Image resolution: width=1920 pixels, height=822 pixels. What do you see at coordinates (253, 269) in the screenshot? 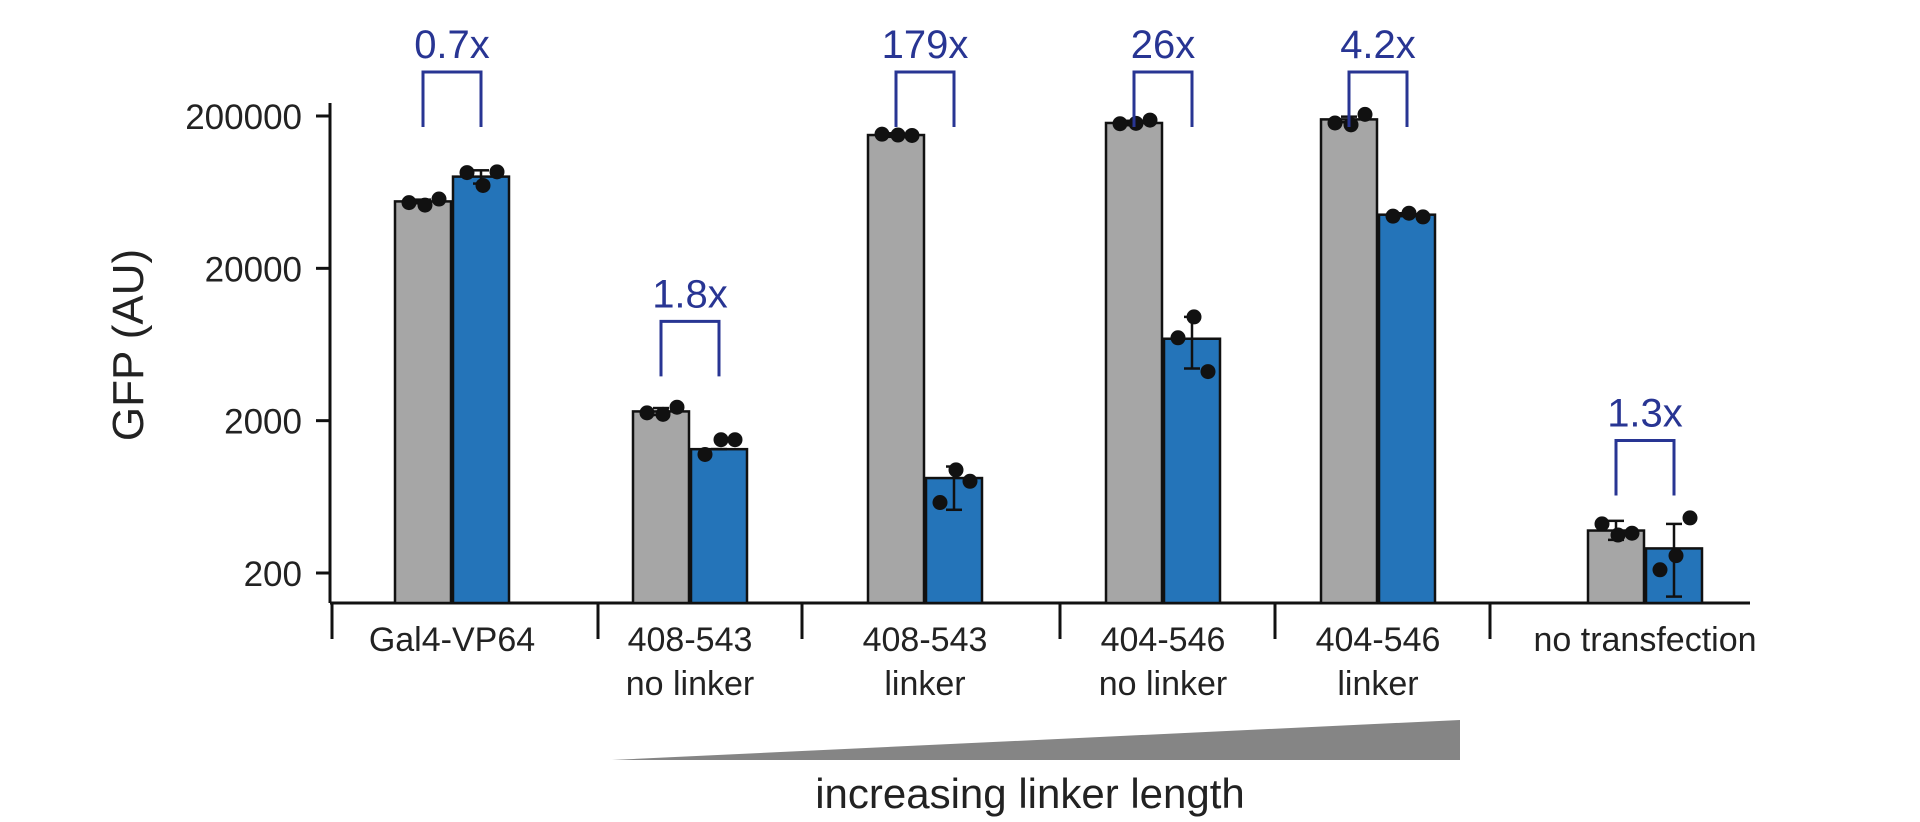
I see `y-tick-label: 20000` at bounding box center [253, 269].